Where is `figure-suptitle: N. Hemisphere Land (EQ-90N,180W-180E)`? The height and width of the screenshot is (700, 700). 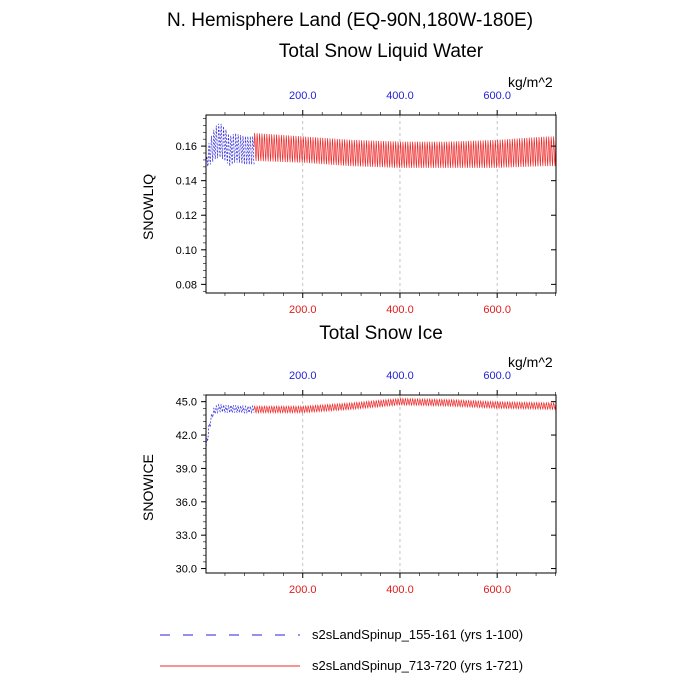 figure-suptitle: N. Hemisphere Land (EQ-90N,180W-180E) is located at coordinates (350, 20).